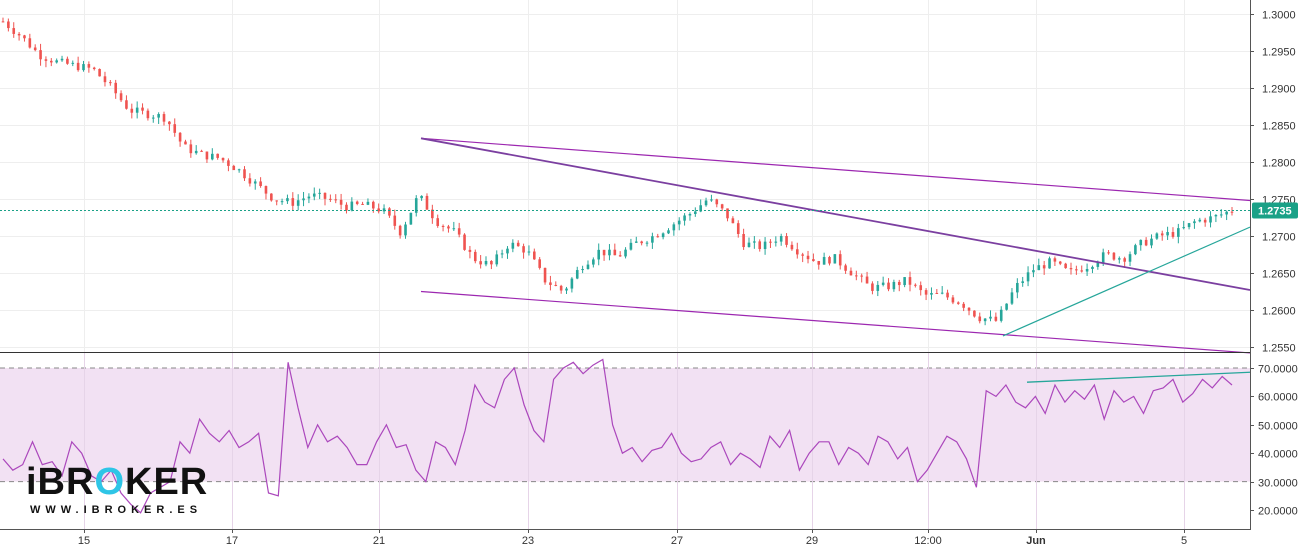 The height and width of the screenshot is (548, 1302). I want to click on time-tick-label: 17, so click(232, 541).